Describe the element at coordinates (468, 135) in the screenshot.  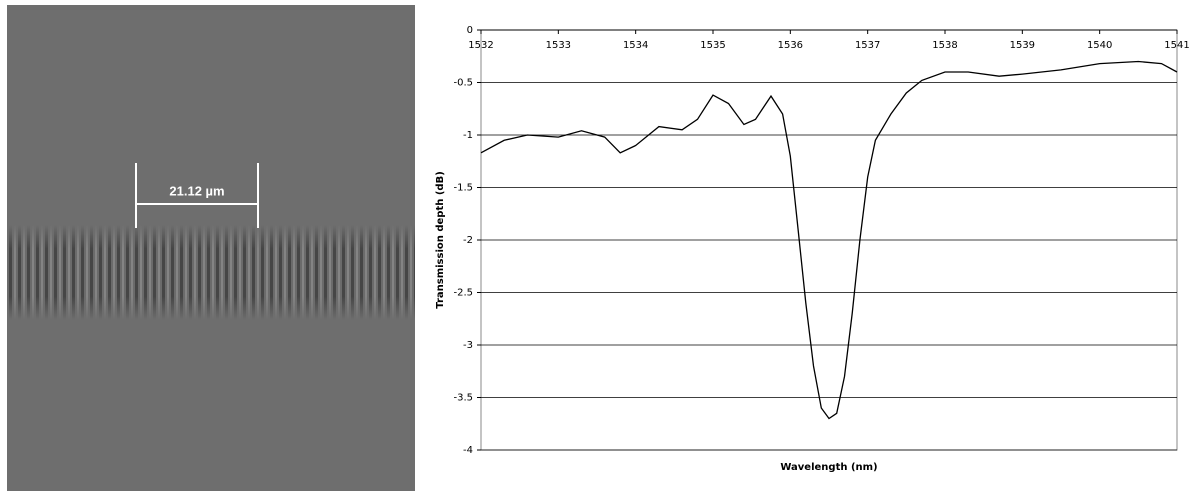
I see `y-tick-label: -1` at that location.